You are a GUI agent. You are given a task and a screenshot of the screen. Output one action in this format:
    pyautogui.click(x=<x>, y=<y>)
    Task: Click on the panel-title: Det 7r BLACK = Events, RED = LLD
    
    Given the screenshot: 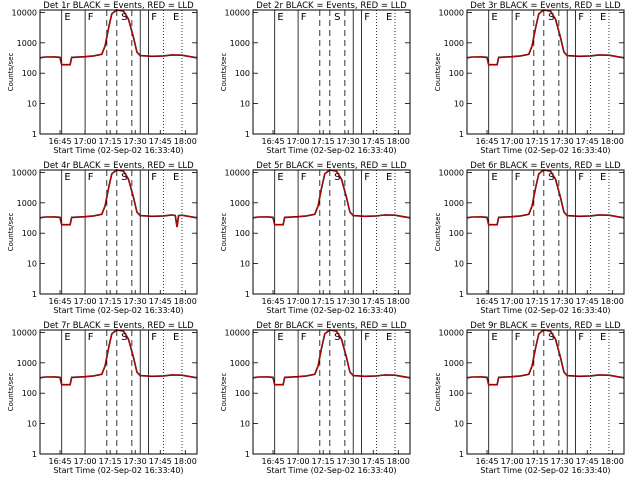 What is the action you would take?
    pyautogui.click(x=118, y=326)
    